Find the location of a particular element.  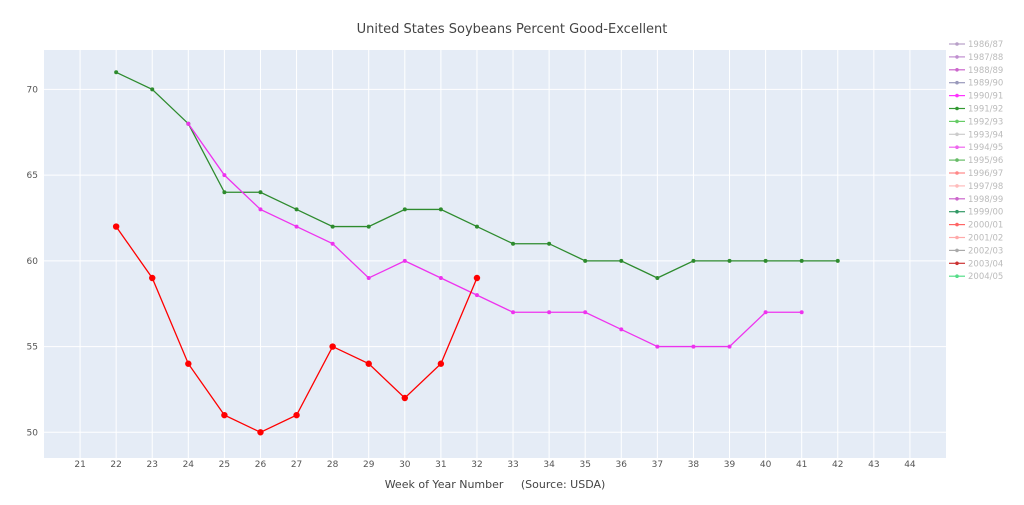

legend-item: 1995/96 is located at coordinates (976, 161).